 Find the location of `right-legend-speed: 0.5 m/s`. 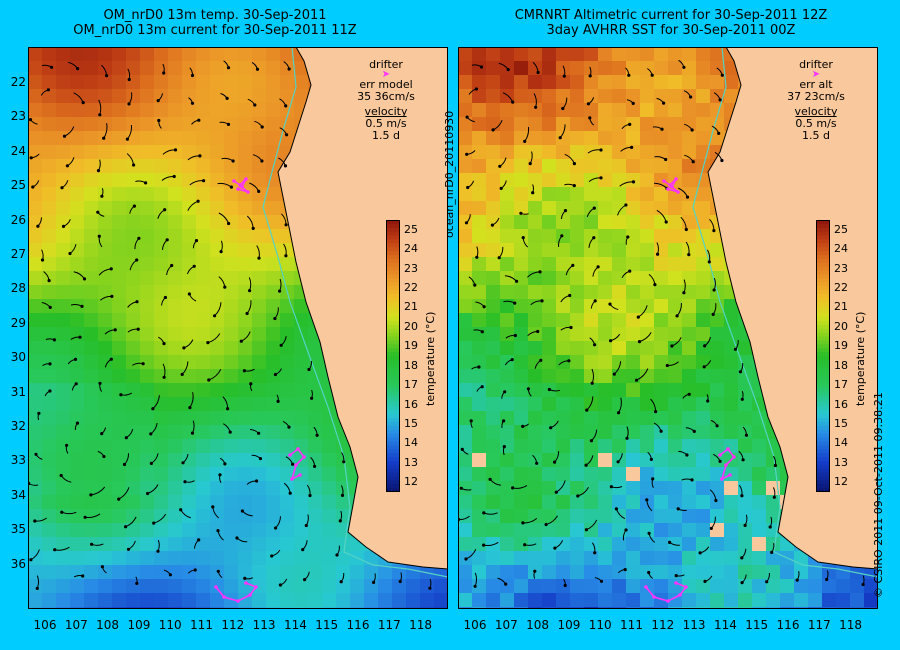

right-legend-speed: 0.5 m/s is located at coordinates (816, 123).